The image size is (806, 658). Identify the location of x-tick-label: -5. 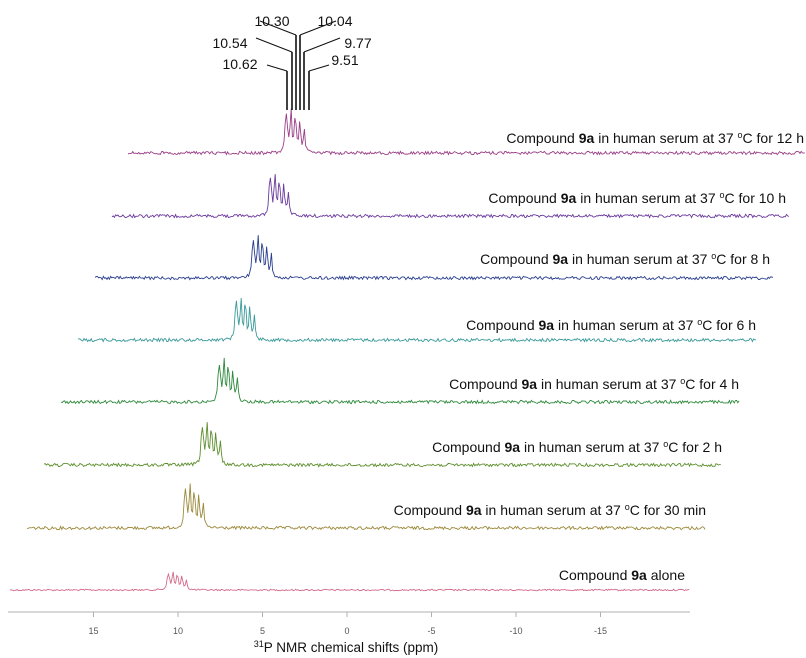
(431, 631).